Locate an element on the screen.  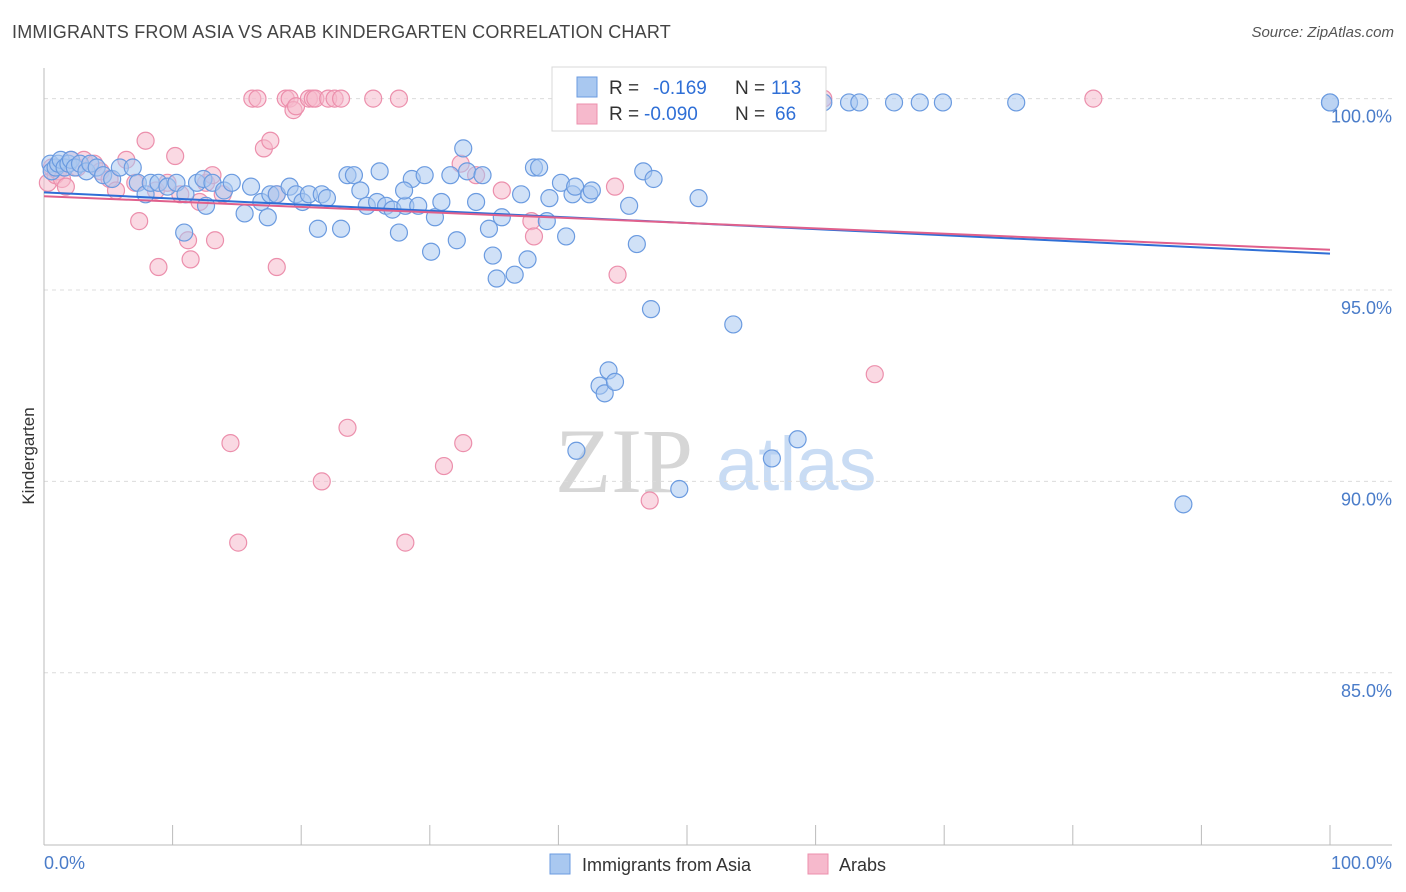
bottom-legend-label-arabs: Arabs is located at coordinates (862, 865).